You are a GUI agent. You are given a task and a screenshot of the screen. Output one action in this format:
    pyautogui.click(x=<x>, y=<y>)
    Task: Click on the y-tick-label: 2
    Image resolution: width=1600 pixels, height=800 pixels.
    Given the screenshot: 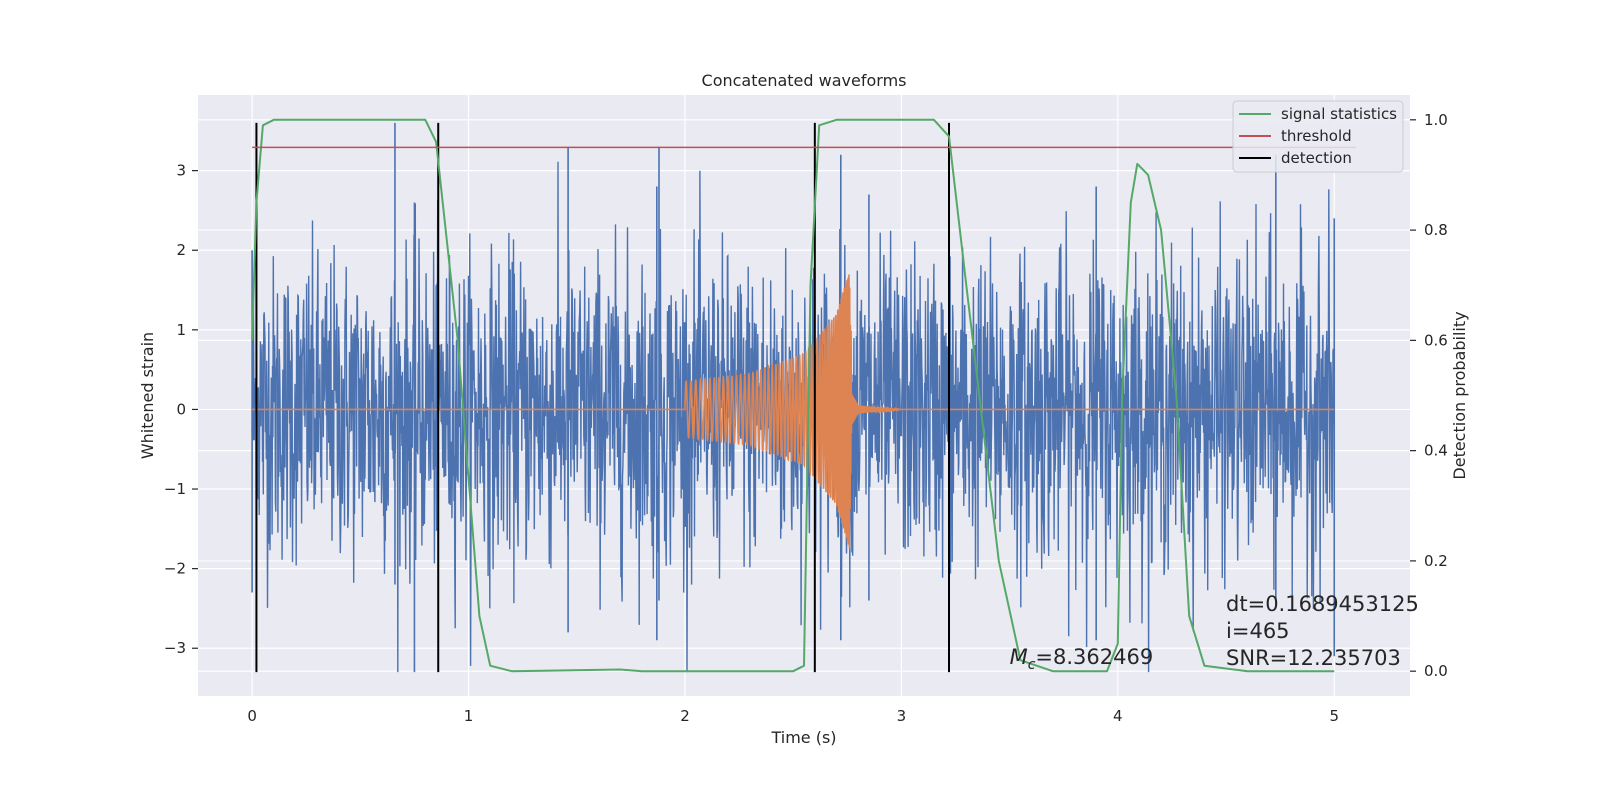 What is the action you would take?
    pyautogui.click(x=181, y=250)
    